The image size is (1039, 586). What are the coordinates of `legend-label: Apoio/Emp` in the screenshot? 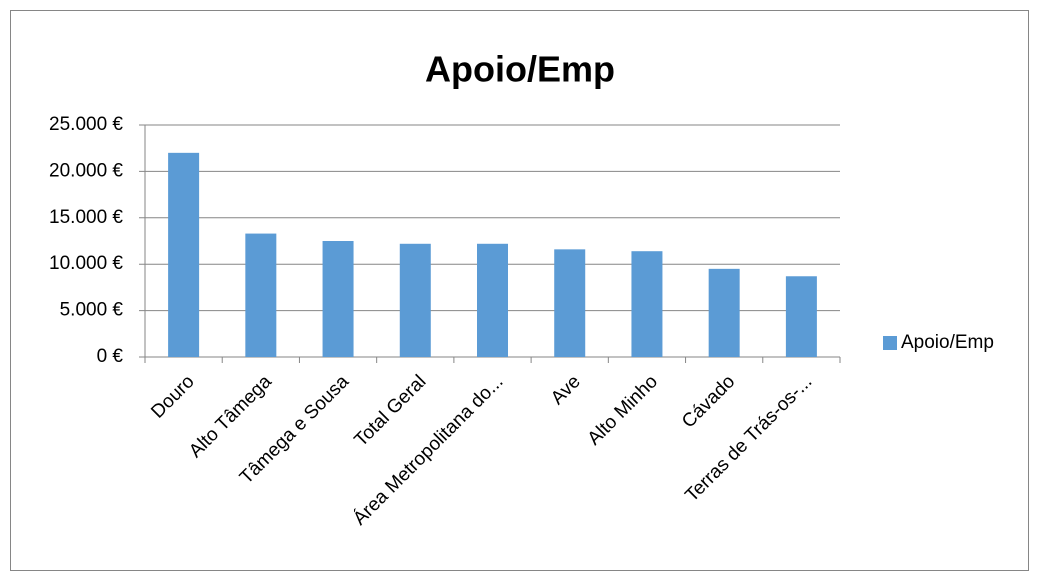 It's located at (947, 342).